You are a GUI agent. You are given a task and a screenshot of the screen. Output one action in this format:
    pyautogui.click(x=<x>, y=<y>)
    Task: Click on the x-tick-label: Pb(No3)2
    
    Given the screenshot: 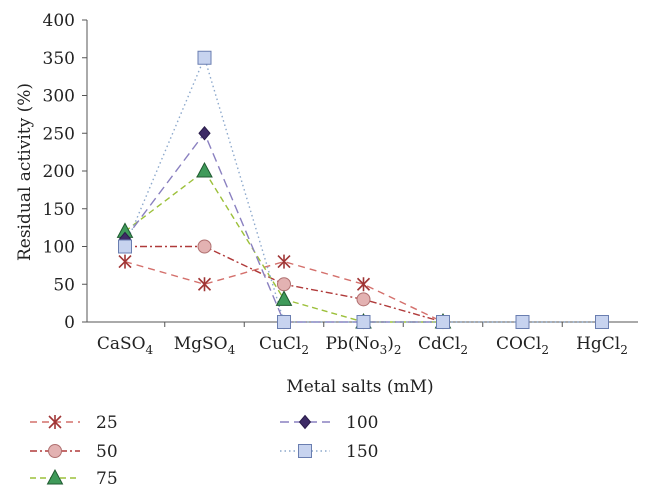 What is the action you would take?
    pyautogui.click(x=364, y=345)
    